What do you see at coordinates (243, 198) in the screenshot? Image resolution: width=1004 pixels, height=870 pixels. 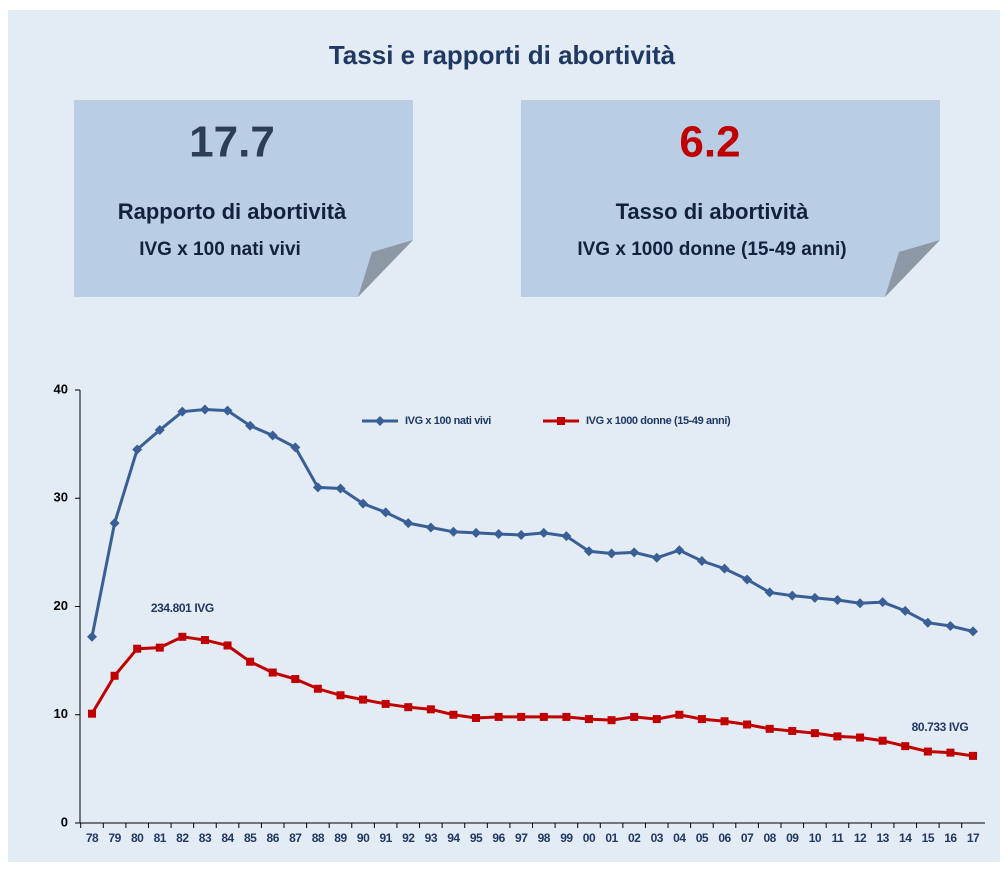 I see `card` at bounding box center [243, 198].